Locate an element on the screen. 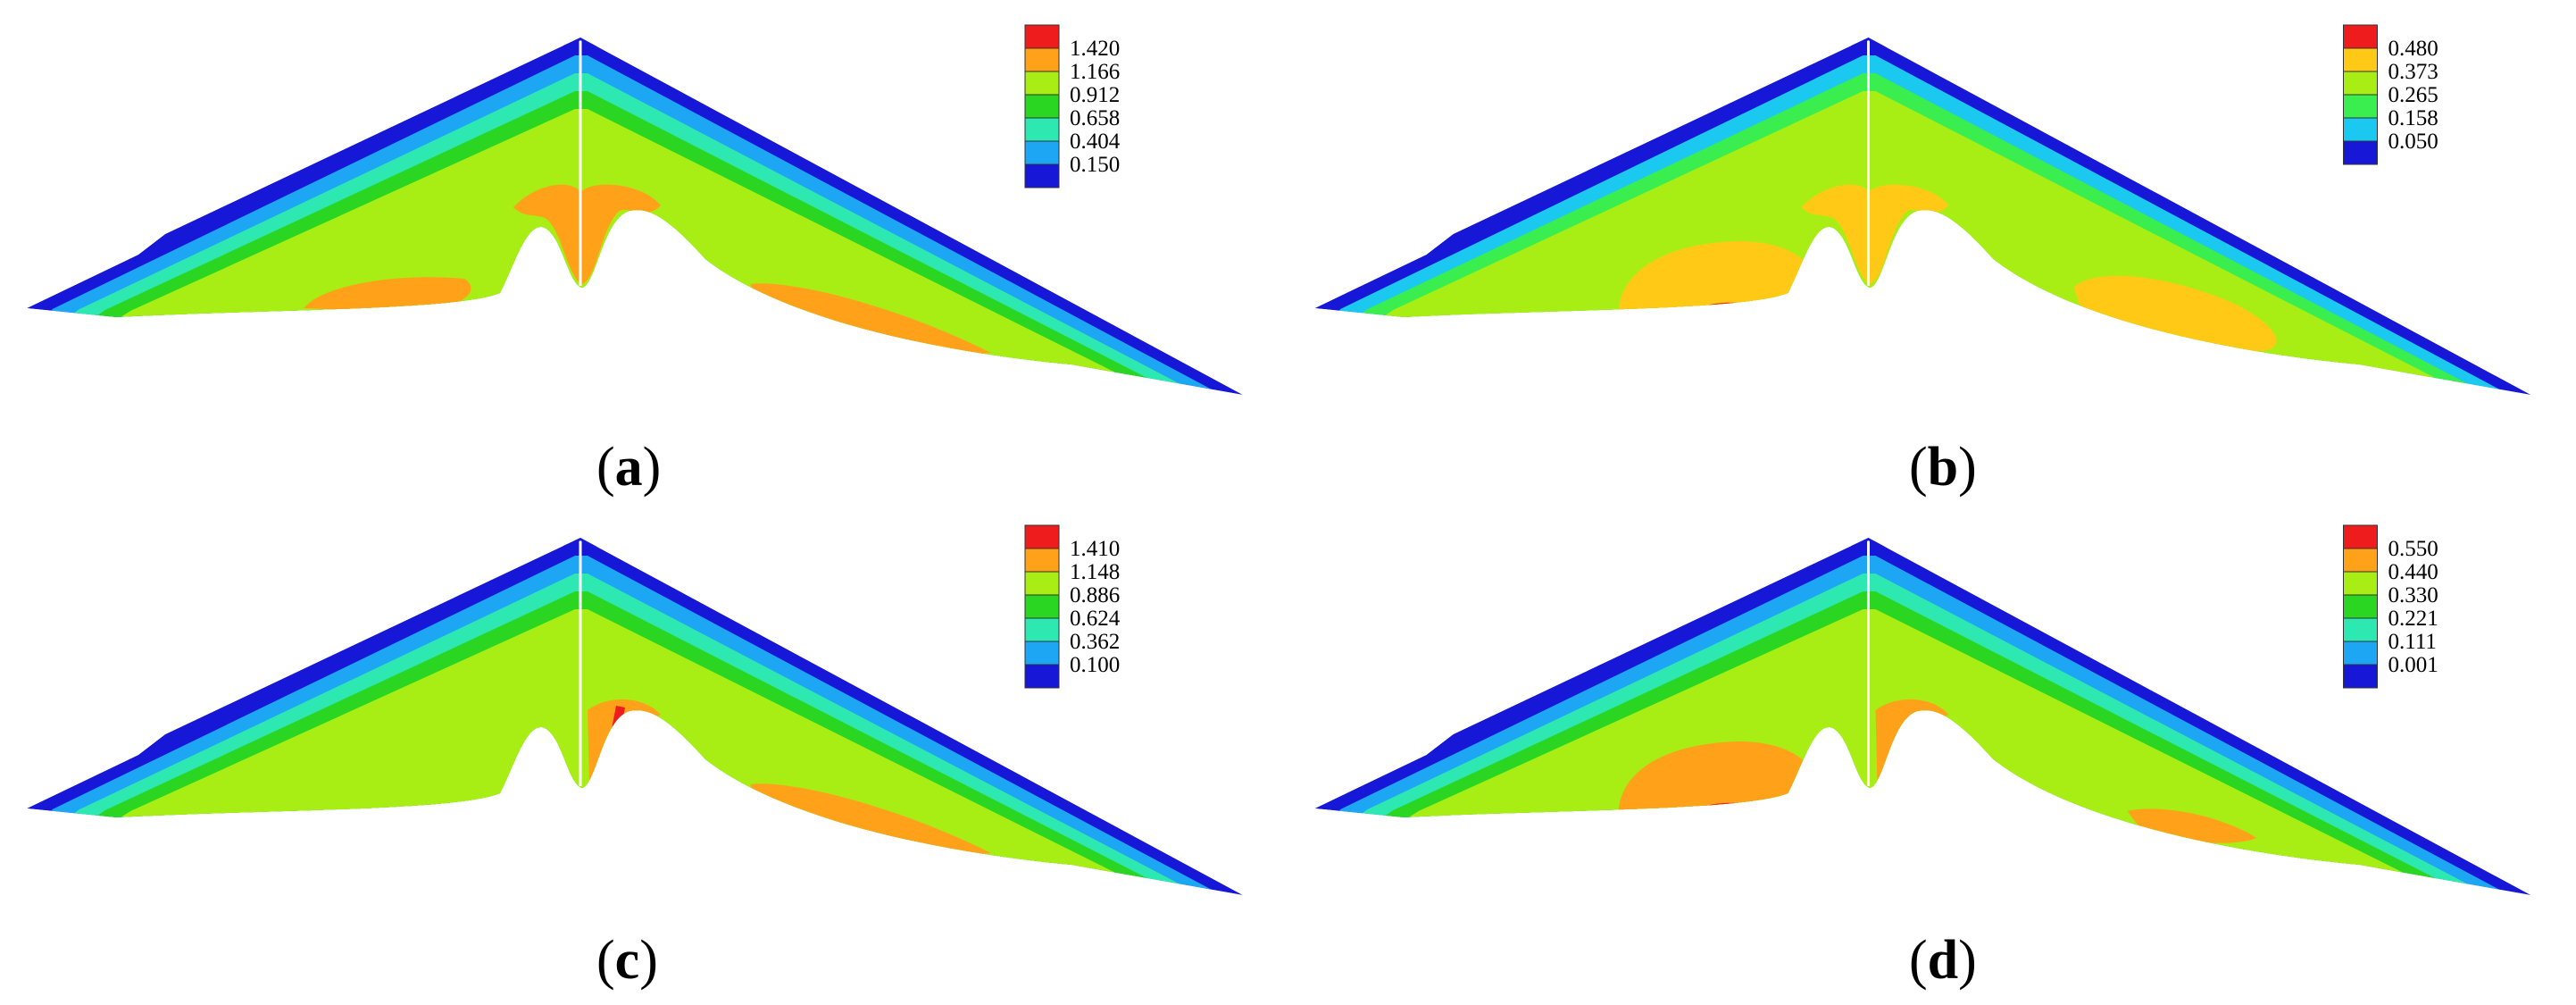 The height and width of the screenshot is (1005, 2576). legend-value: 0.624 is located at coordinates (1095, 619).